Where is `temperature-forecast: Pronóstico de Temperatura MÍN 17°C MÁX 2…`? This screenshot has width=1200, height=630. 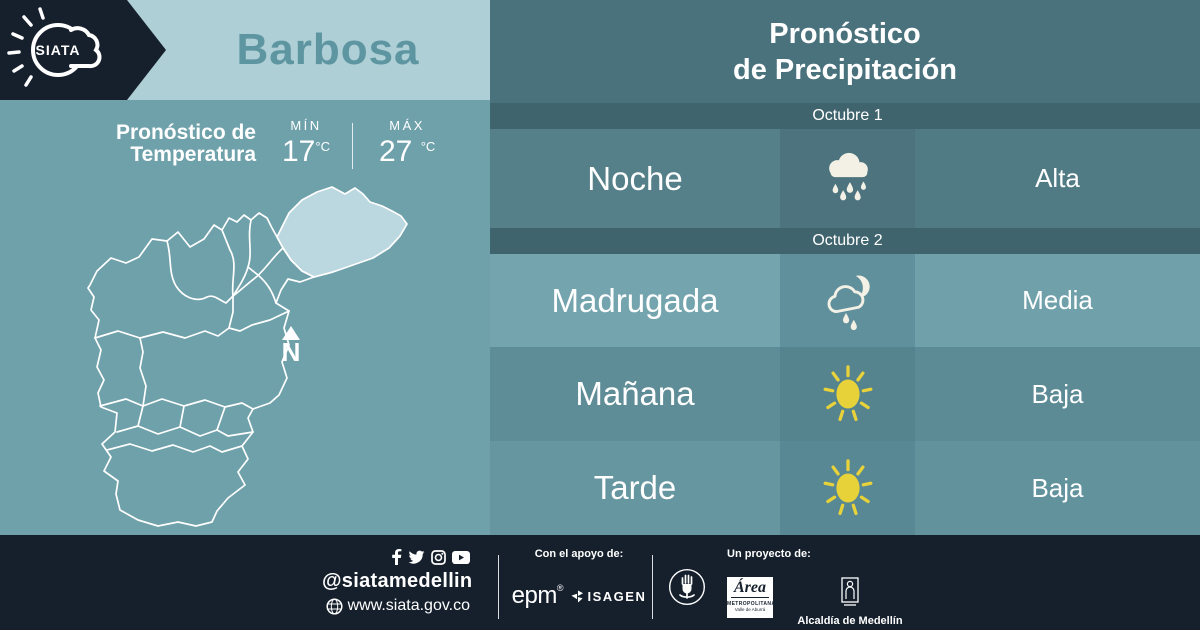
temperature-forecast: Pronóstico de Temperatura MÍN 17°C MÁX 2… is located at coordinates (261, 143).